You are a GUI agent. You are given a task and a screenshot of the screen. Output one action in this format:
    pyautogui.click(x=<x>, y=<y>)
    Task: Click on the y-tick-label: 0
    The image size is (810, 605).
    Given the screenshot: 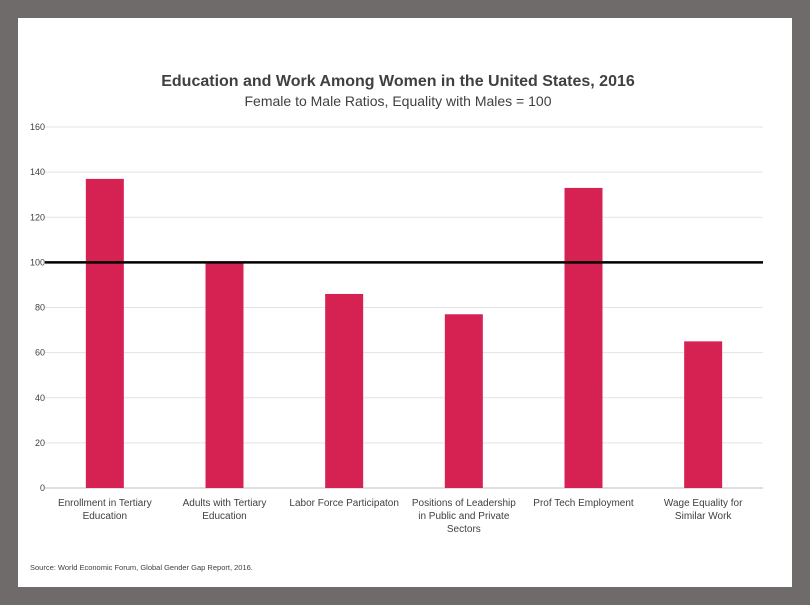 What is the action you would take?
    pyautogui.click(x=42, y=488)
    